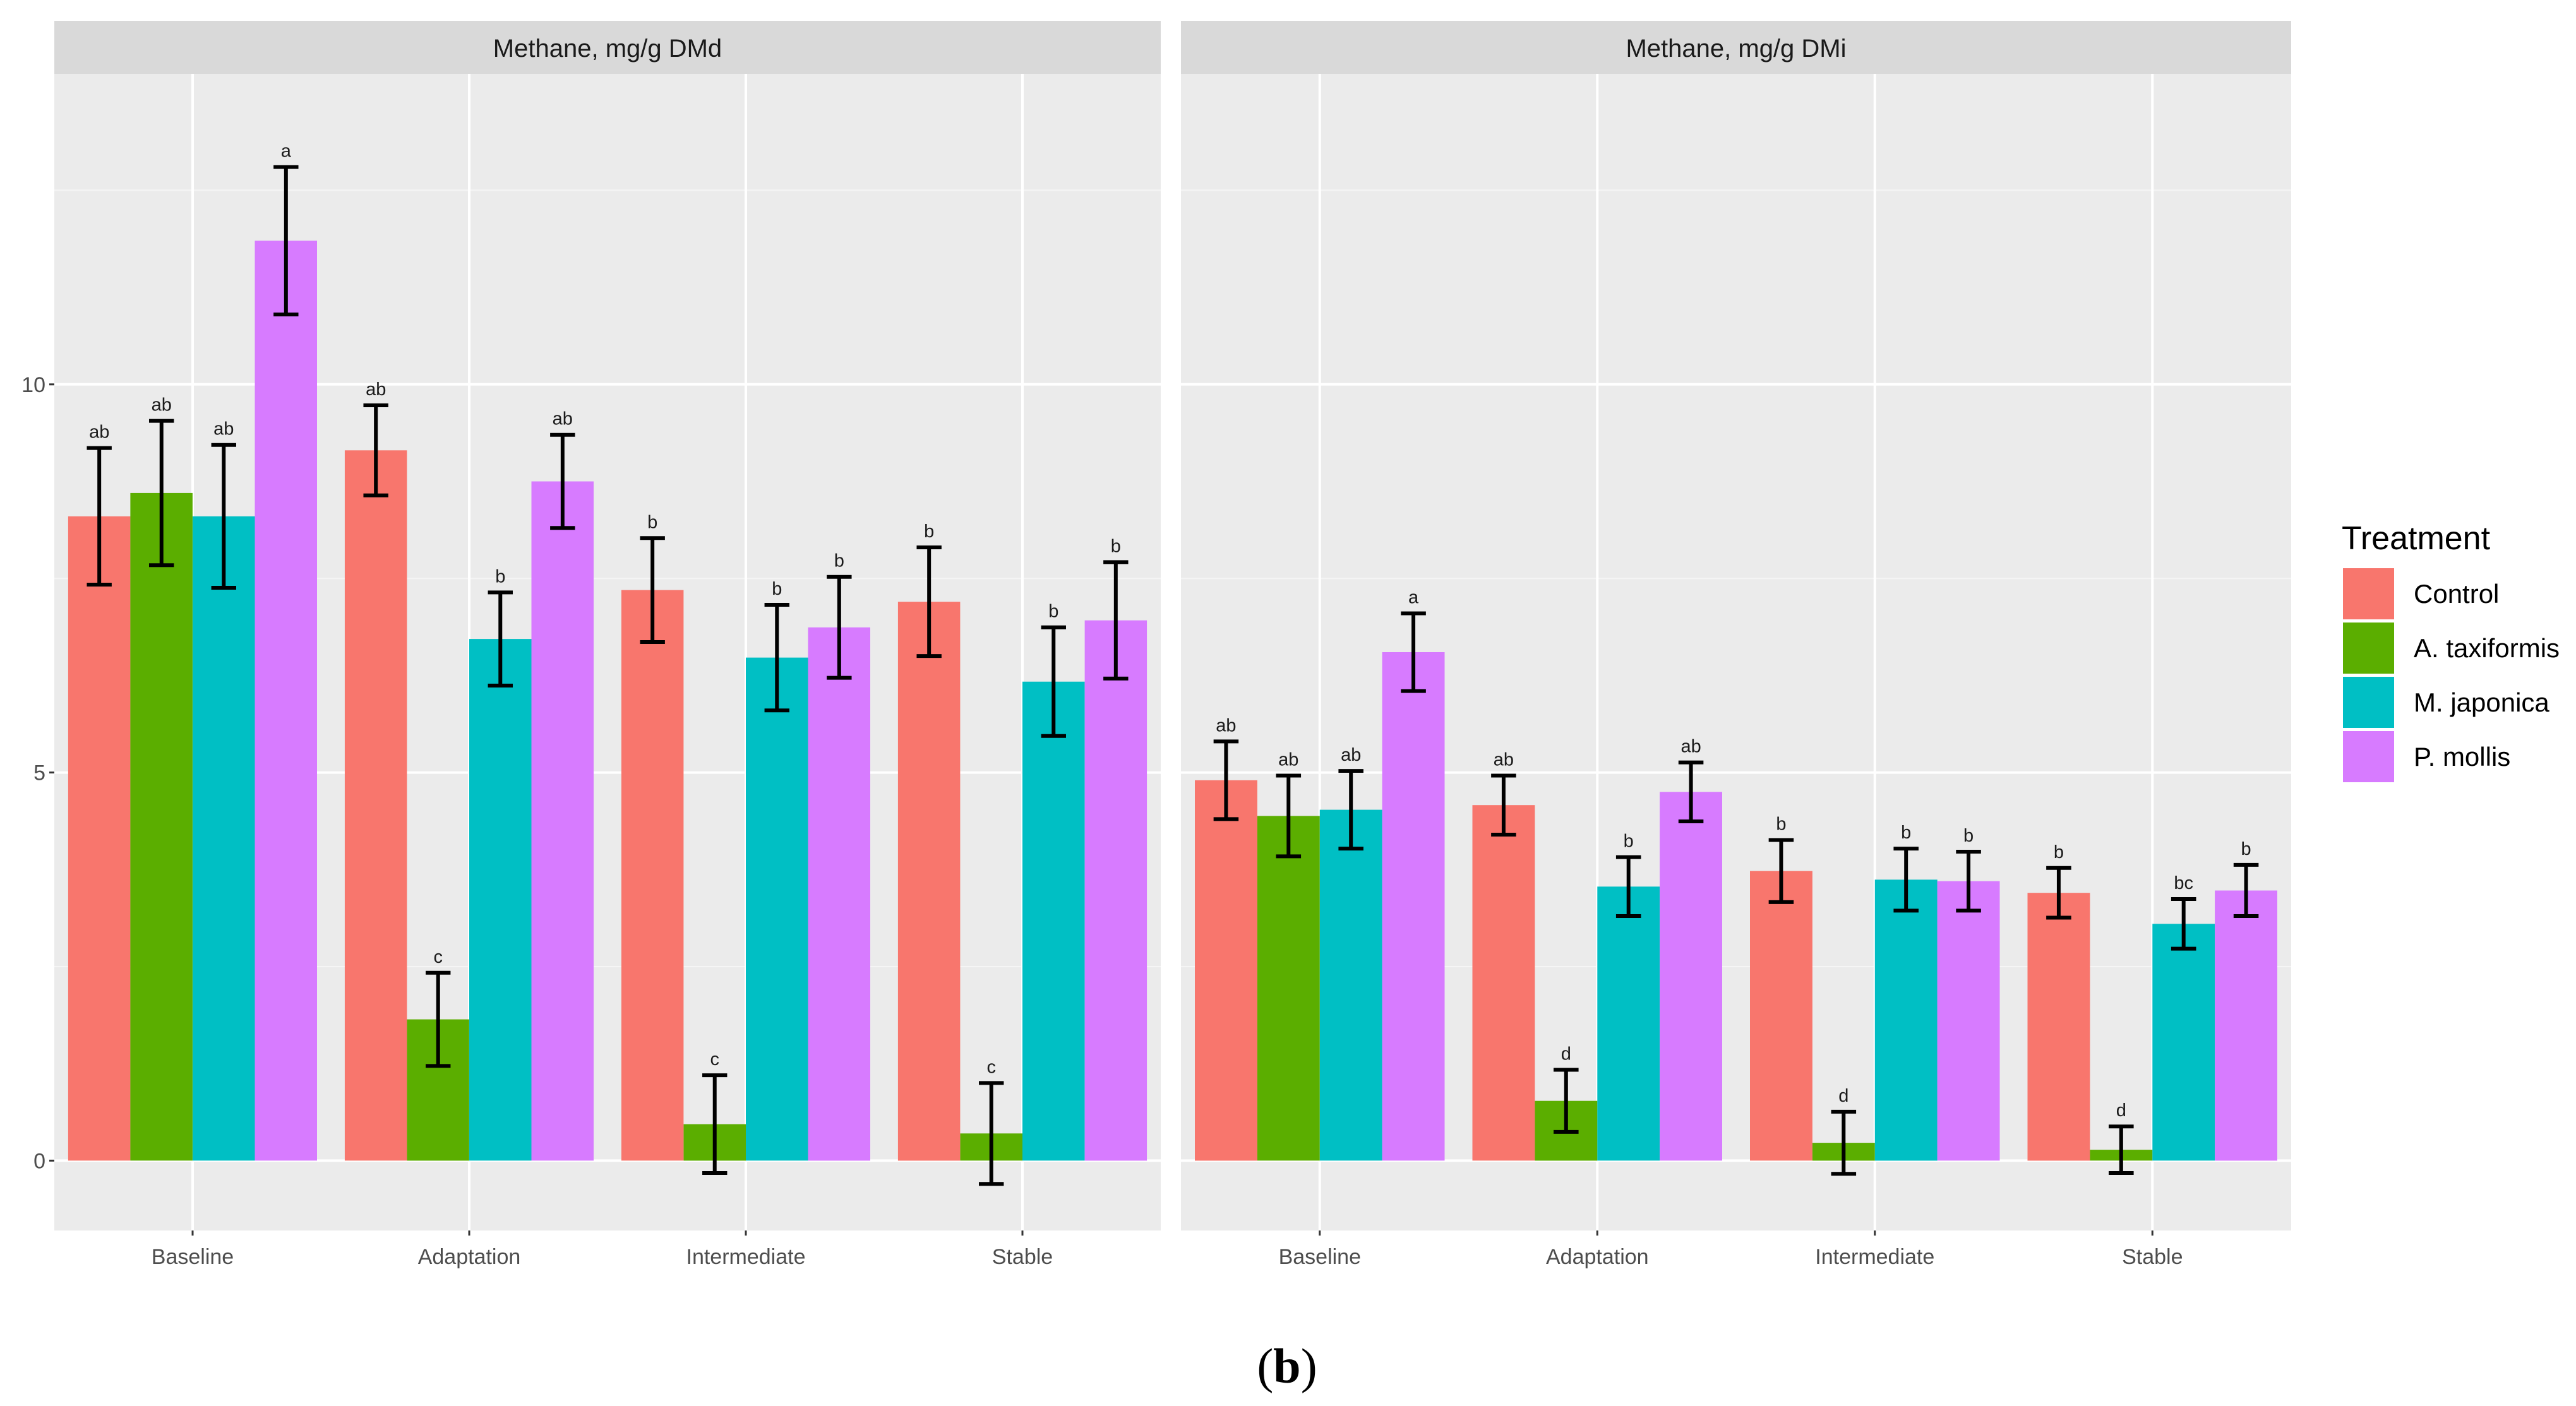 This screenshot has width=2576, height=1406. I want to click on panel-dmd-title: Methane, mg/g DMd, so click(607, 49).